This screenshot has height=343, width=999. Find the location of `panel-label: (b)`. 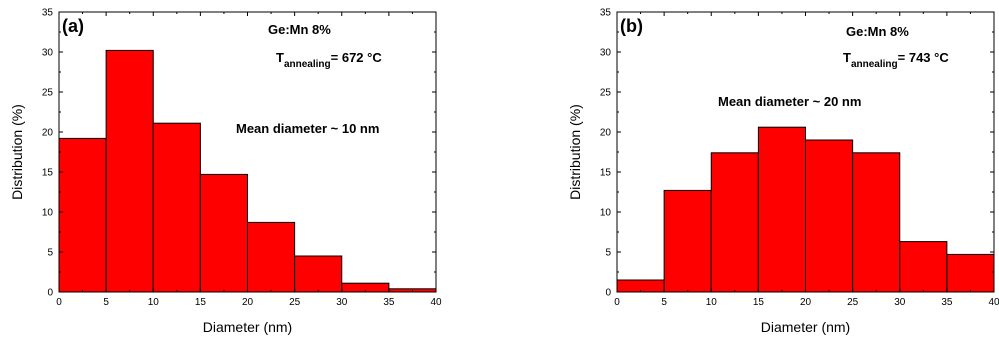

panel-label: (b) is located at coordinates (631, 26).